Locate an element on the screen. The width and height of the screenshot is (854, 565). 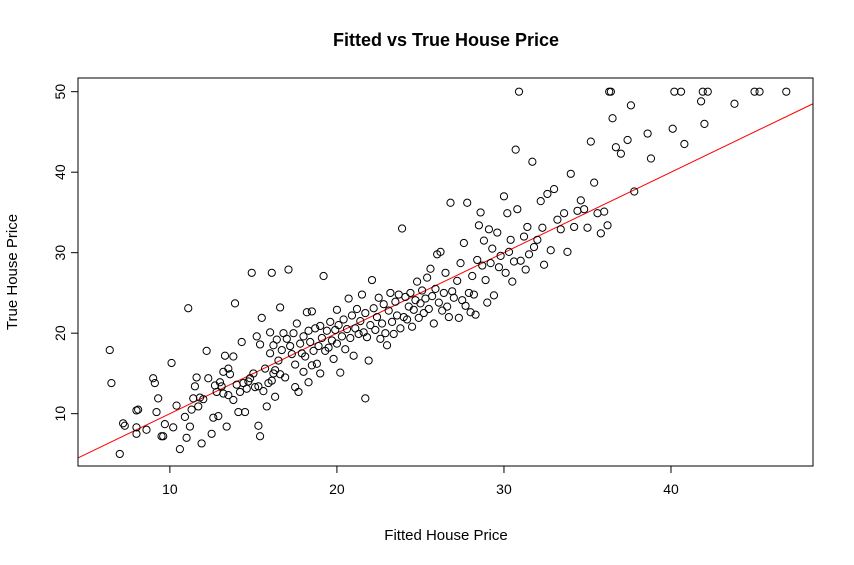
x-tick-label: 30 is located at coordinates (504, 489).